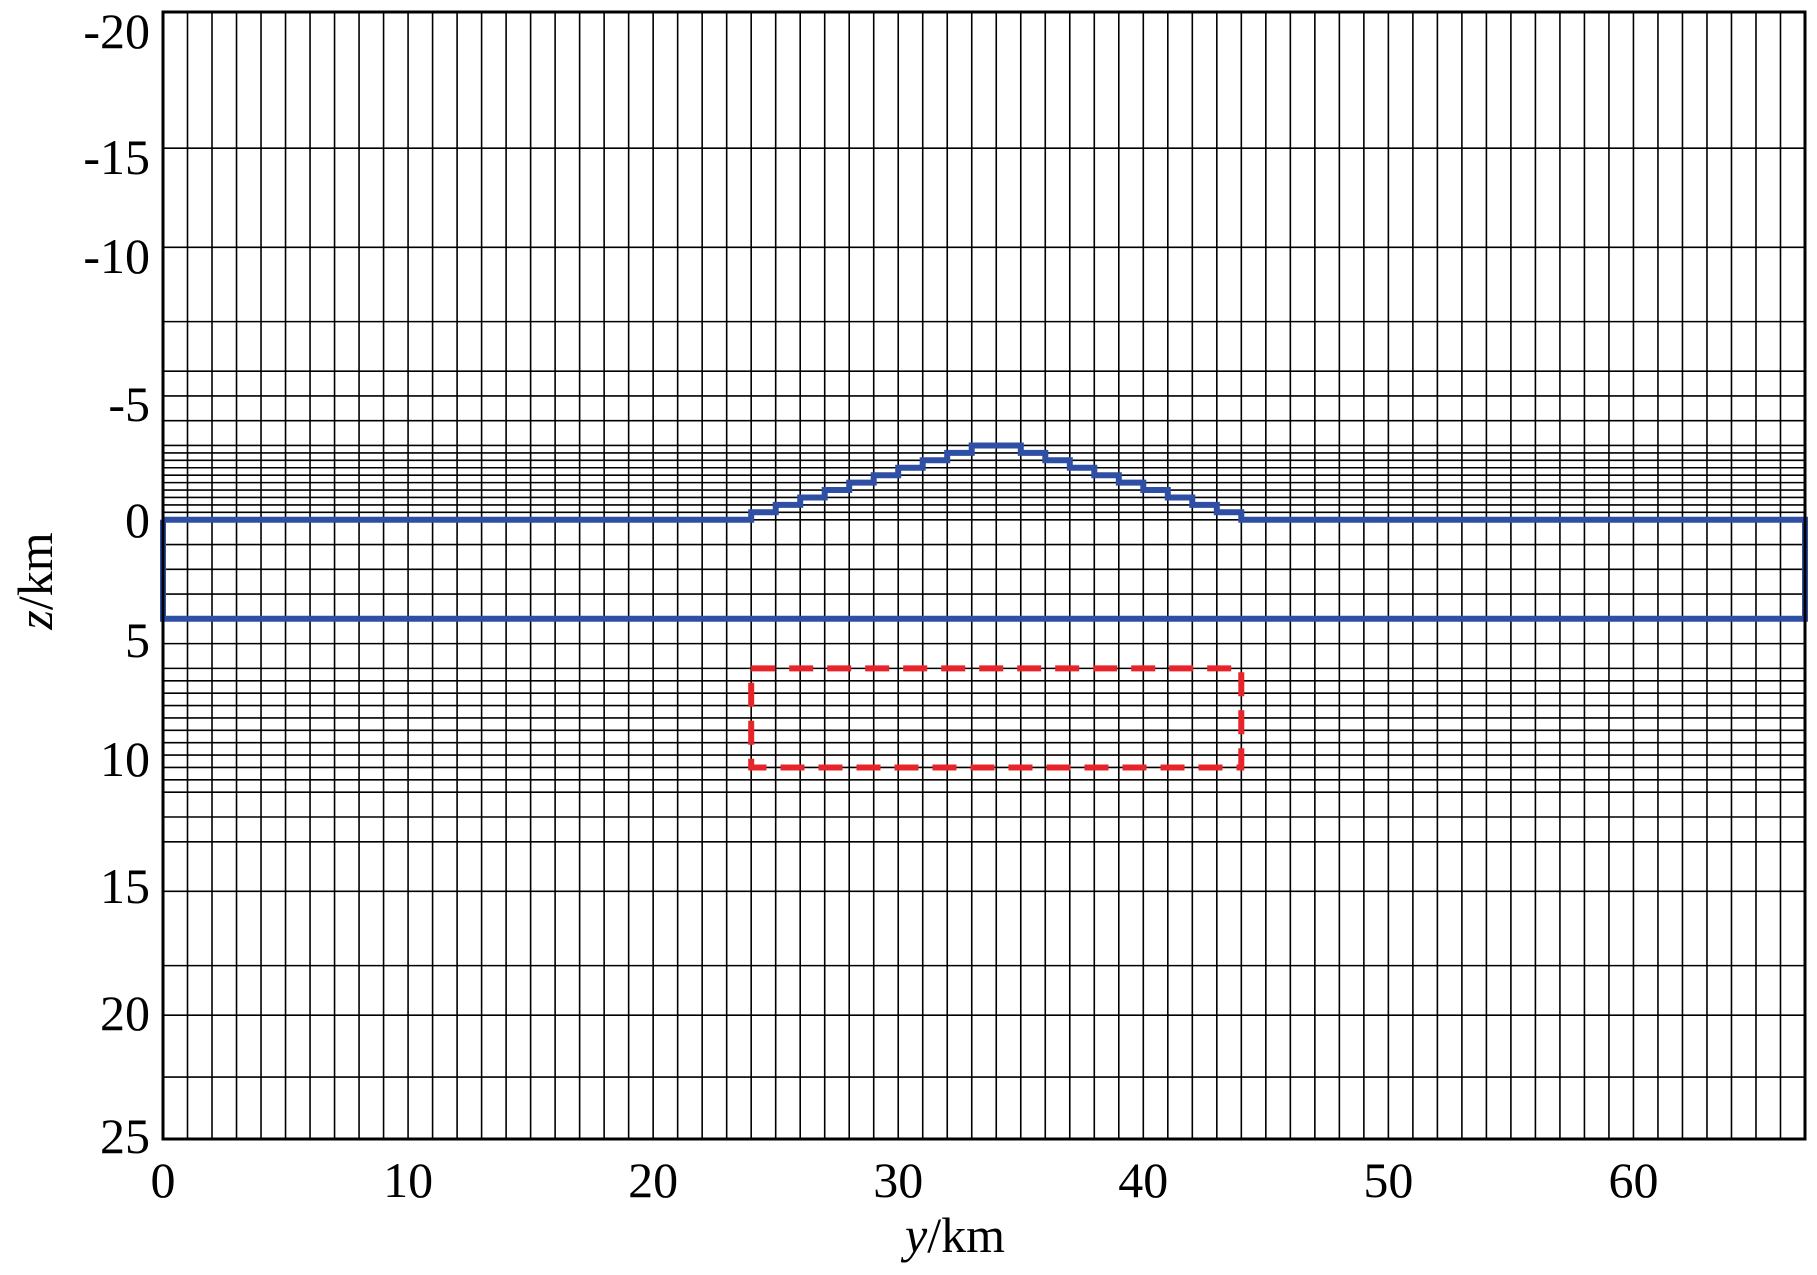 This screenshot has width=1817, height=1275. I want to click on x-tick-label: 60, so click(1633, 1180).